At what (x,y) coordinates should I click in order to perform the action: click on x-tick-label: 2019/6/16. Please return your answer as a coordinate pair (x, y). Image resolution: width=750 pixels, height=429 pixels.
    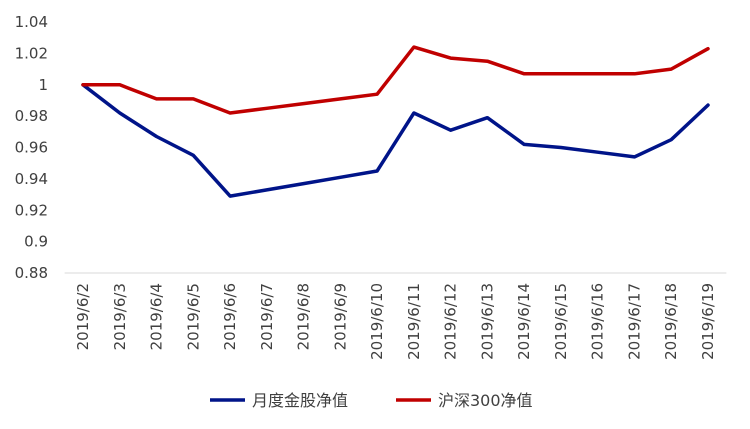
    Looking at the image, I should click on (598, 321).